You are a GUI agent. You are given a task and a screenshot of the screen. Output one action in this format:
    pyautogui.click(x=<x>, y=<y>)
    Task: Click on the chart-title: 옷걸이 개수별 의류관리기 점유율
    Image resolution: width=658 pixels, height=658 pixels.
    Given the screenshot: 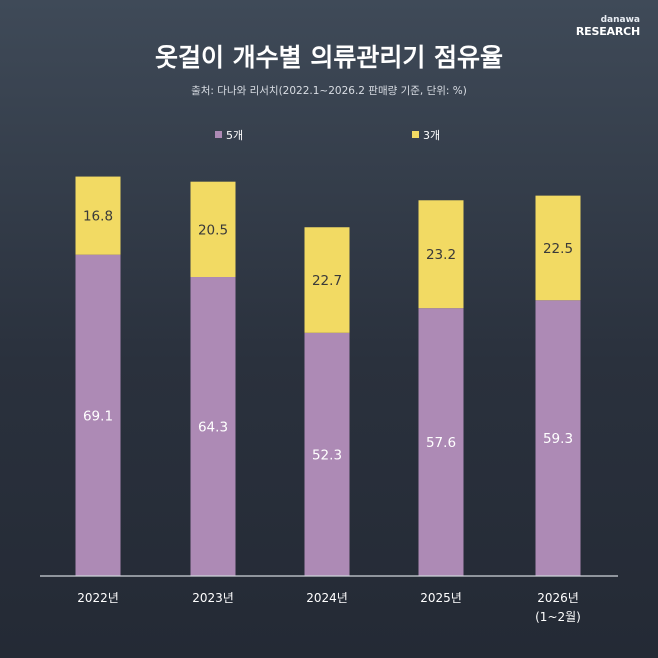 What is the action you would take?
    pyautogui.click(x=329, y=57)
    